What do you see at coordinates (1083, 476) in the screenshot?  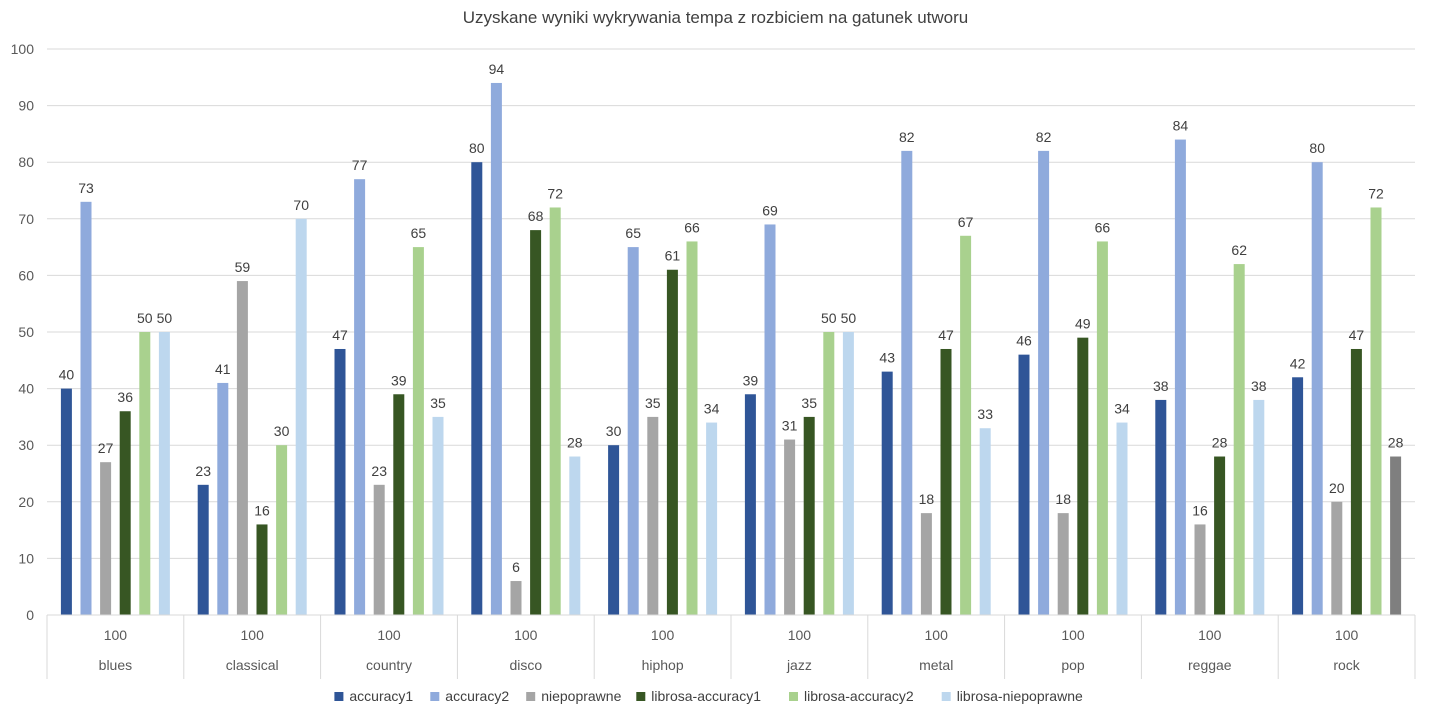 I see `bar-librosa-accuracy1-pop` at bounding box center [1083, 476].